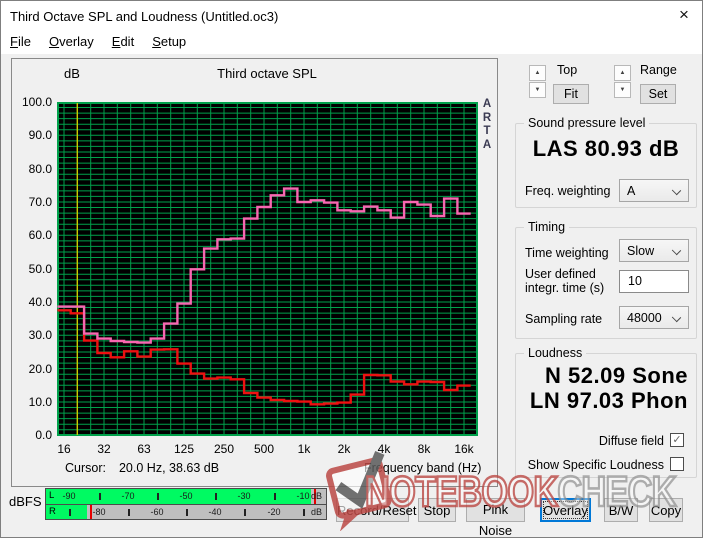 The width and height of the screenshot is (703, 538). What do you see at coordinates (64, 449) in the screenshot?
I see `x-tick-label: 16` at bounding box center [64, 449].